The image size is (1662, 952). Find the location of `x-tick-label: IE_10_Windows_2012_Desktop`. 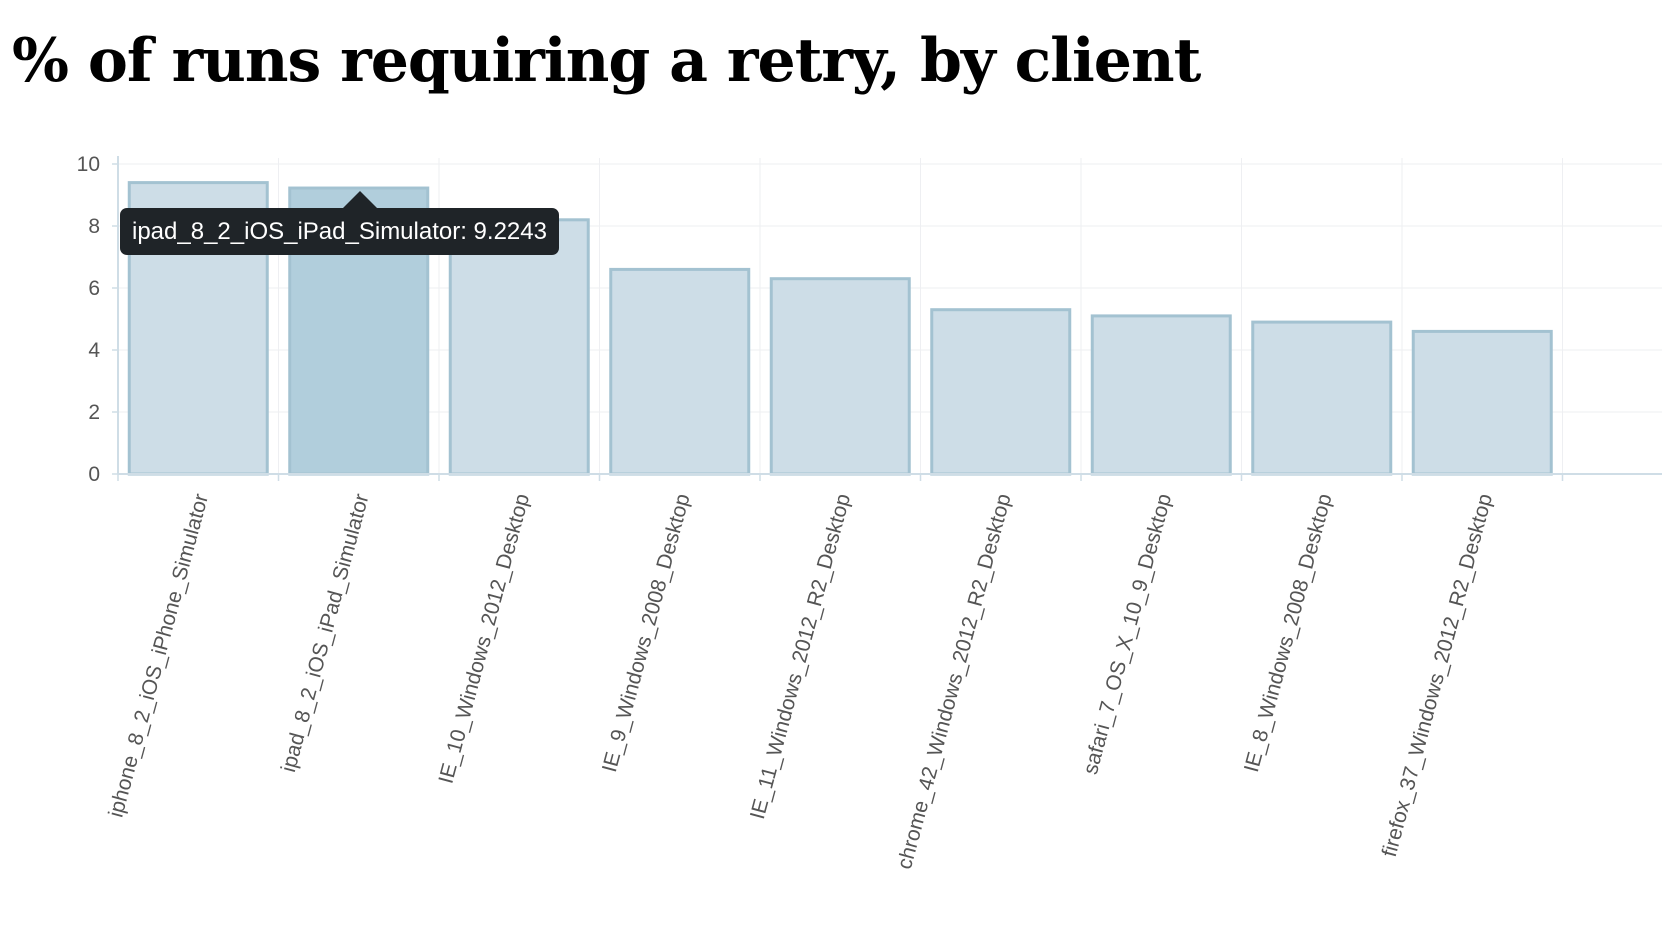

x-tick-label: IE_10_Windows_2012_Desktop is located at coordinates (485, 638).